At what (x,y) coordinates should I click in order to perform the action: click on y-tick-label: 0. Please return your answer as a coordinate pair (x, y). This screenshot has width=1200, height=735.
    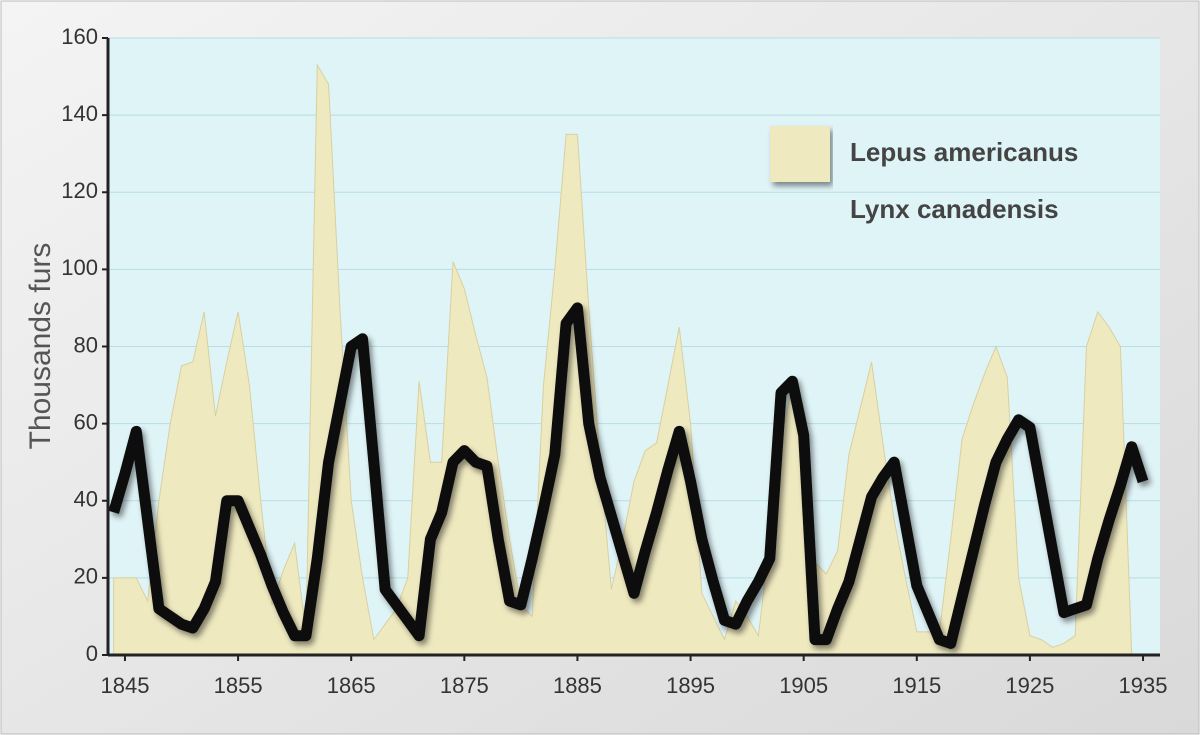
    Looking at the image, I should click on (92, 653).